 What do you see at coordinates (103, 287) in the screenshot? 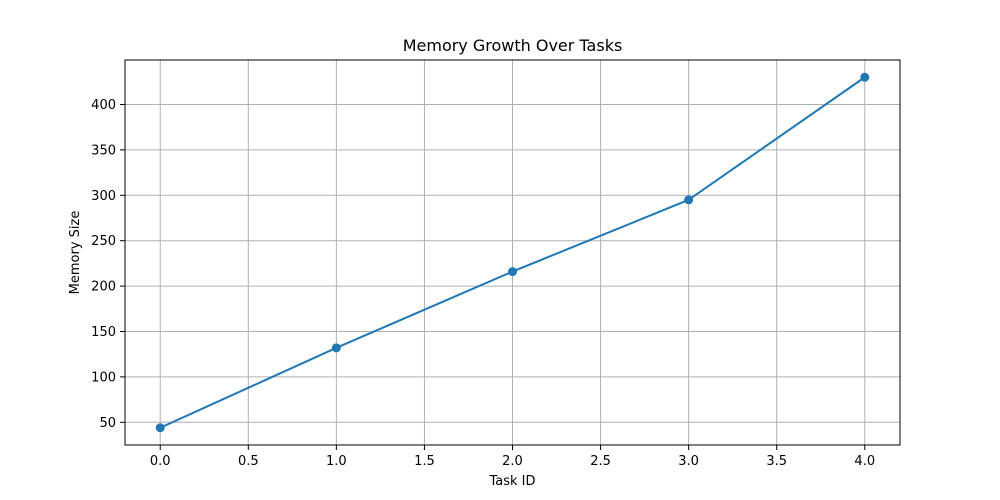
I see `y-tick-label: 200` at bounding box center [103, 287].